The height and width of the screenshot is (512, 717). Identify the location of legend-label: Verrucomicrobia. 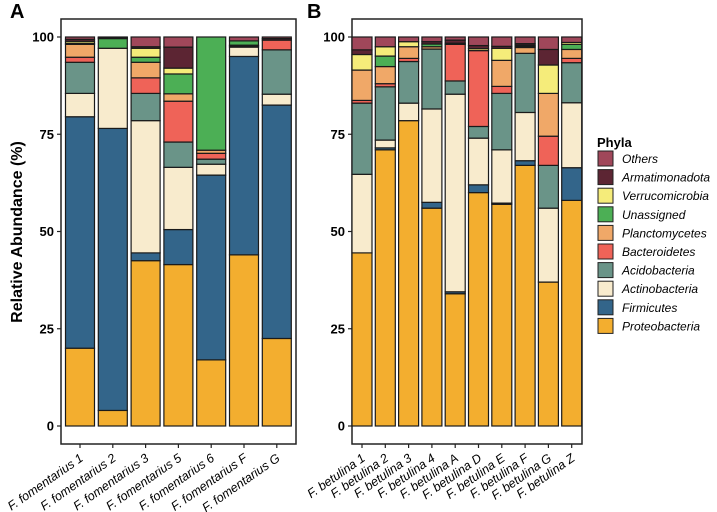
(665, 196).